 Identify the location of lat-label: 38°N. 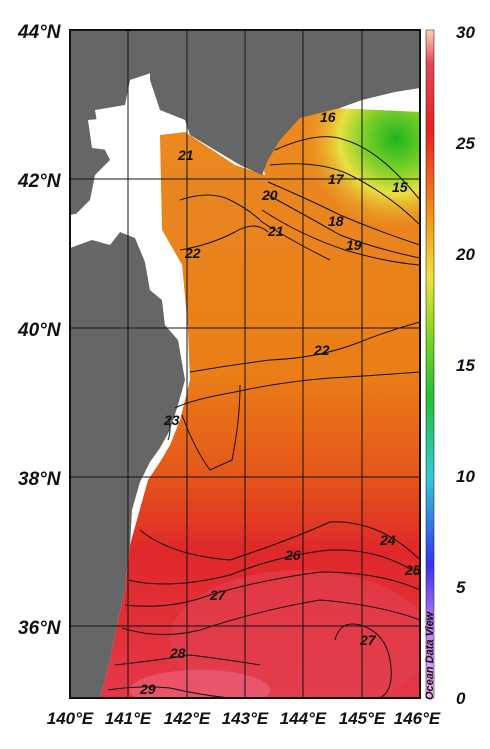
(40, 479).